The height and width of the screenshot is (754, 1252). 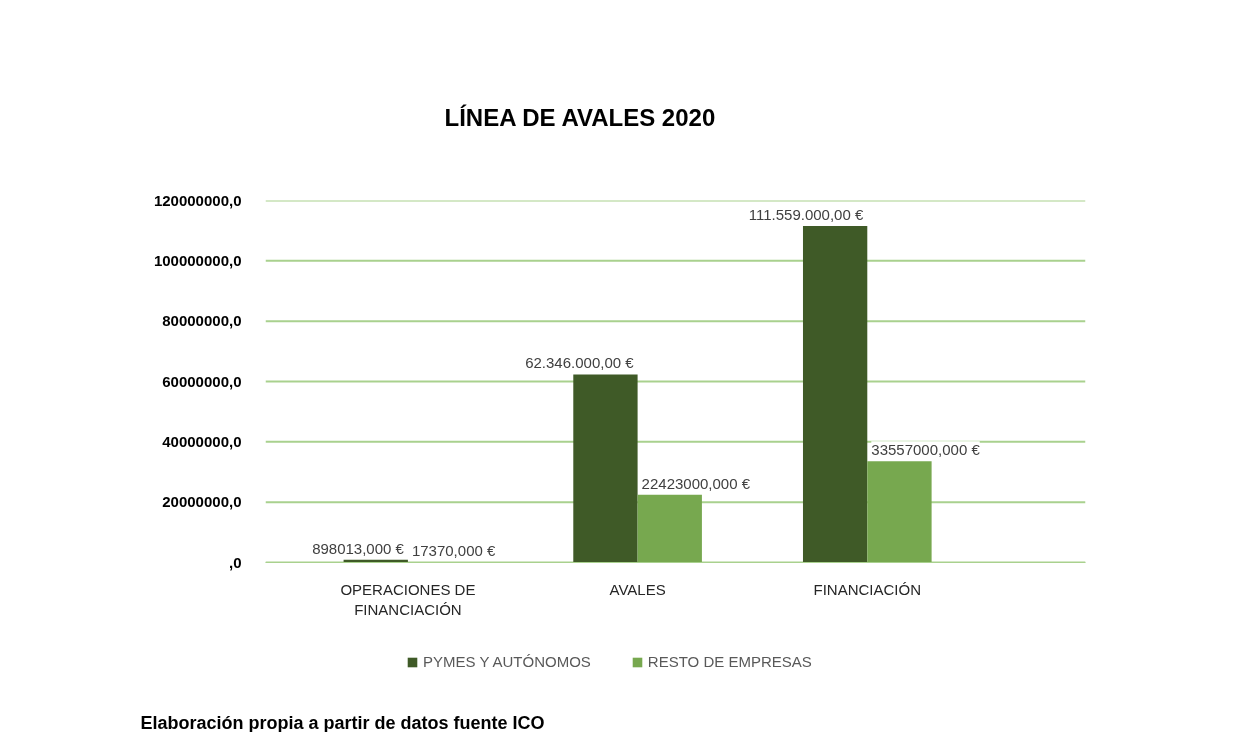 I want to click on y-tick-label: 80000000,0, so click(x=202, y=321).